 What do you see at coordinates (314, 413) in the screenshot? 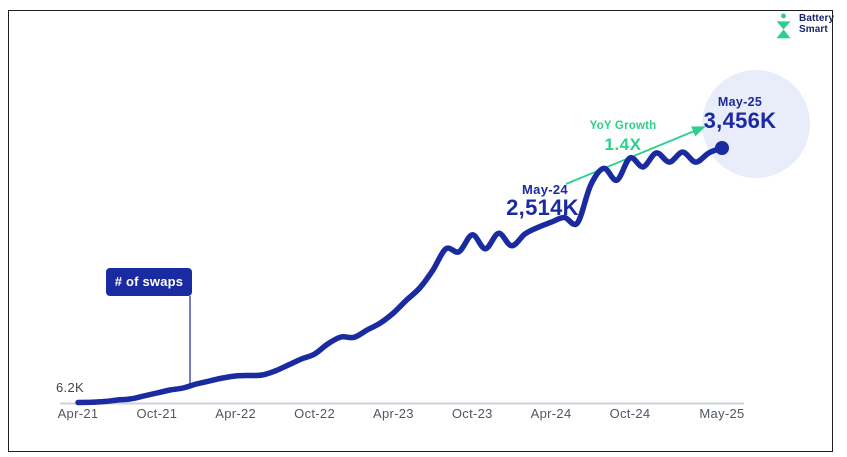
I see `x-axis-label: Oct-22` at bounding box center [314, 413].